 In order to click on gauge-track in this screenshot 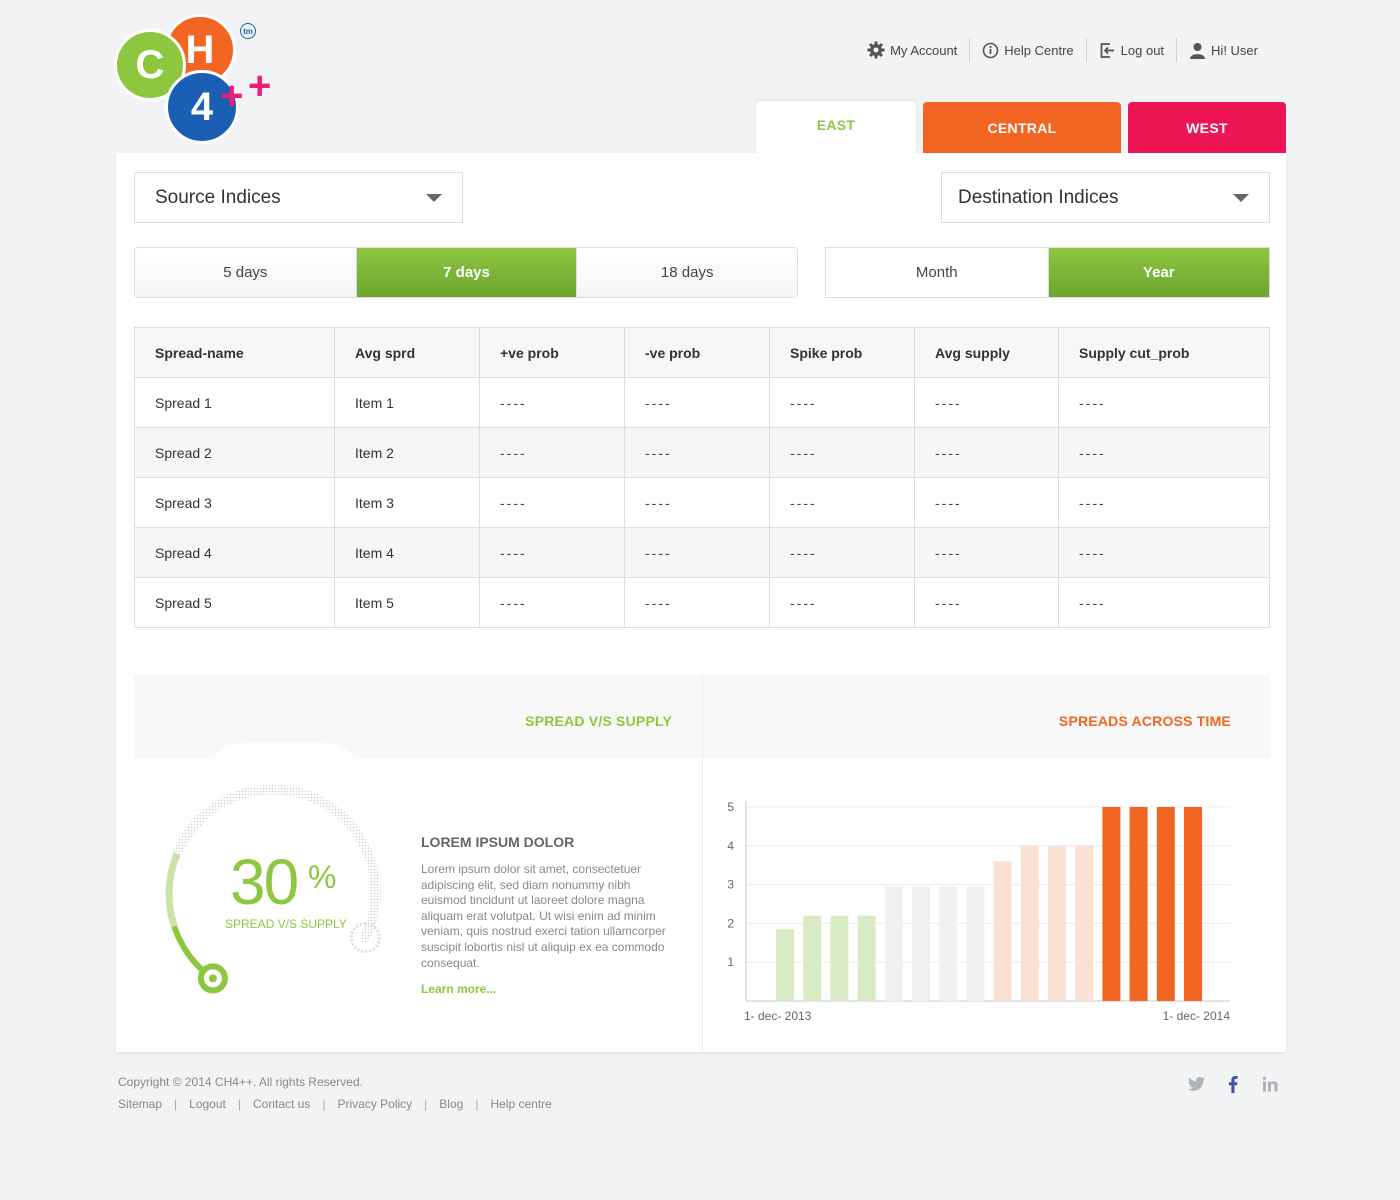, I will do `click(276, 863)`.